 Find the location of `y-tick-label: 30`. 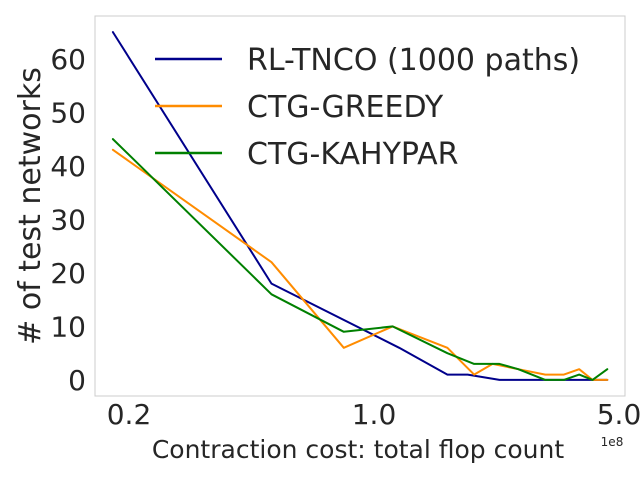

y-tick-label: 30 is located at coordinates (68, 219).